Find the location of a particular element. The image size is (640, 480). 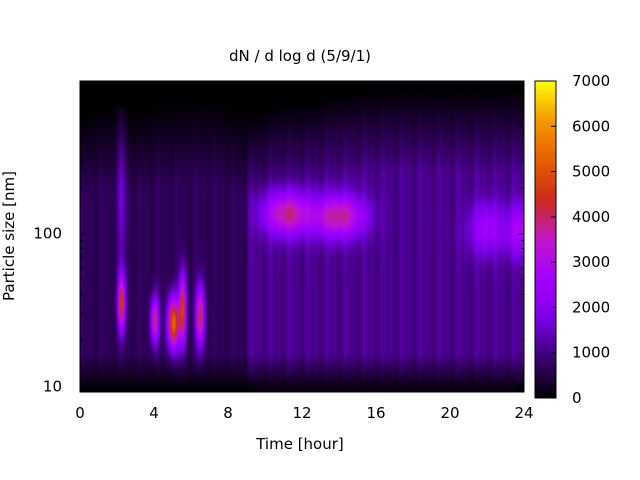

x-tick-label: 12 is located at coordinates (301, 413).